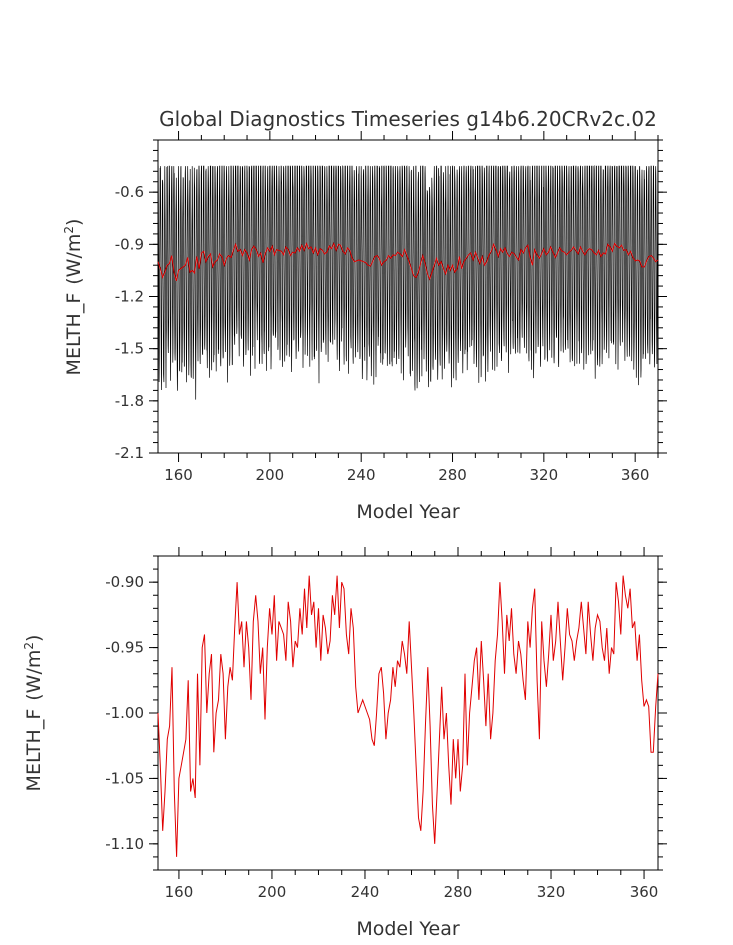 The width and height of the screenshot is (733, 945). Describe the element at coordinates (458, 892) in the screenshot. I see `bottom-x-tick-label: 280` at that location.